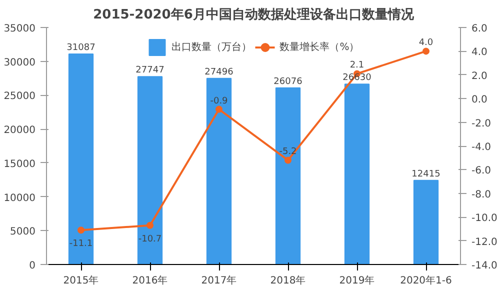 Image resolution: width=500 pixels, height=289 pixels. What do you see at coordinates (480, 29) in the screenshot?
I see `y2-tick-label: 6.0` at bounding box center [480, 29].